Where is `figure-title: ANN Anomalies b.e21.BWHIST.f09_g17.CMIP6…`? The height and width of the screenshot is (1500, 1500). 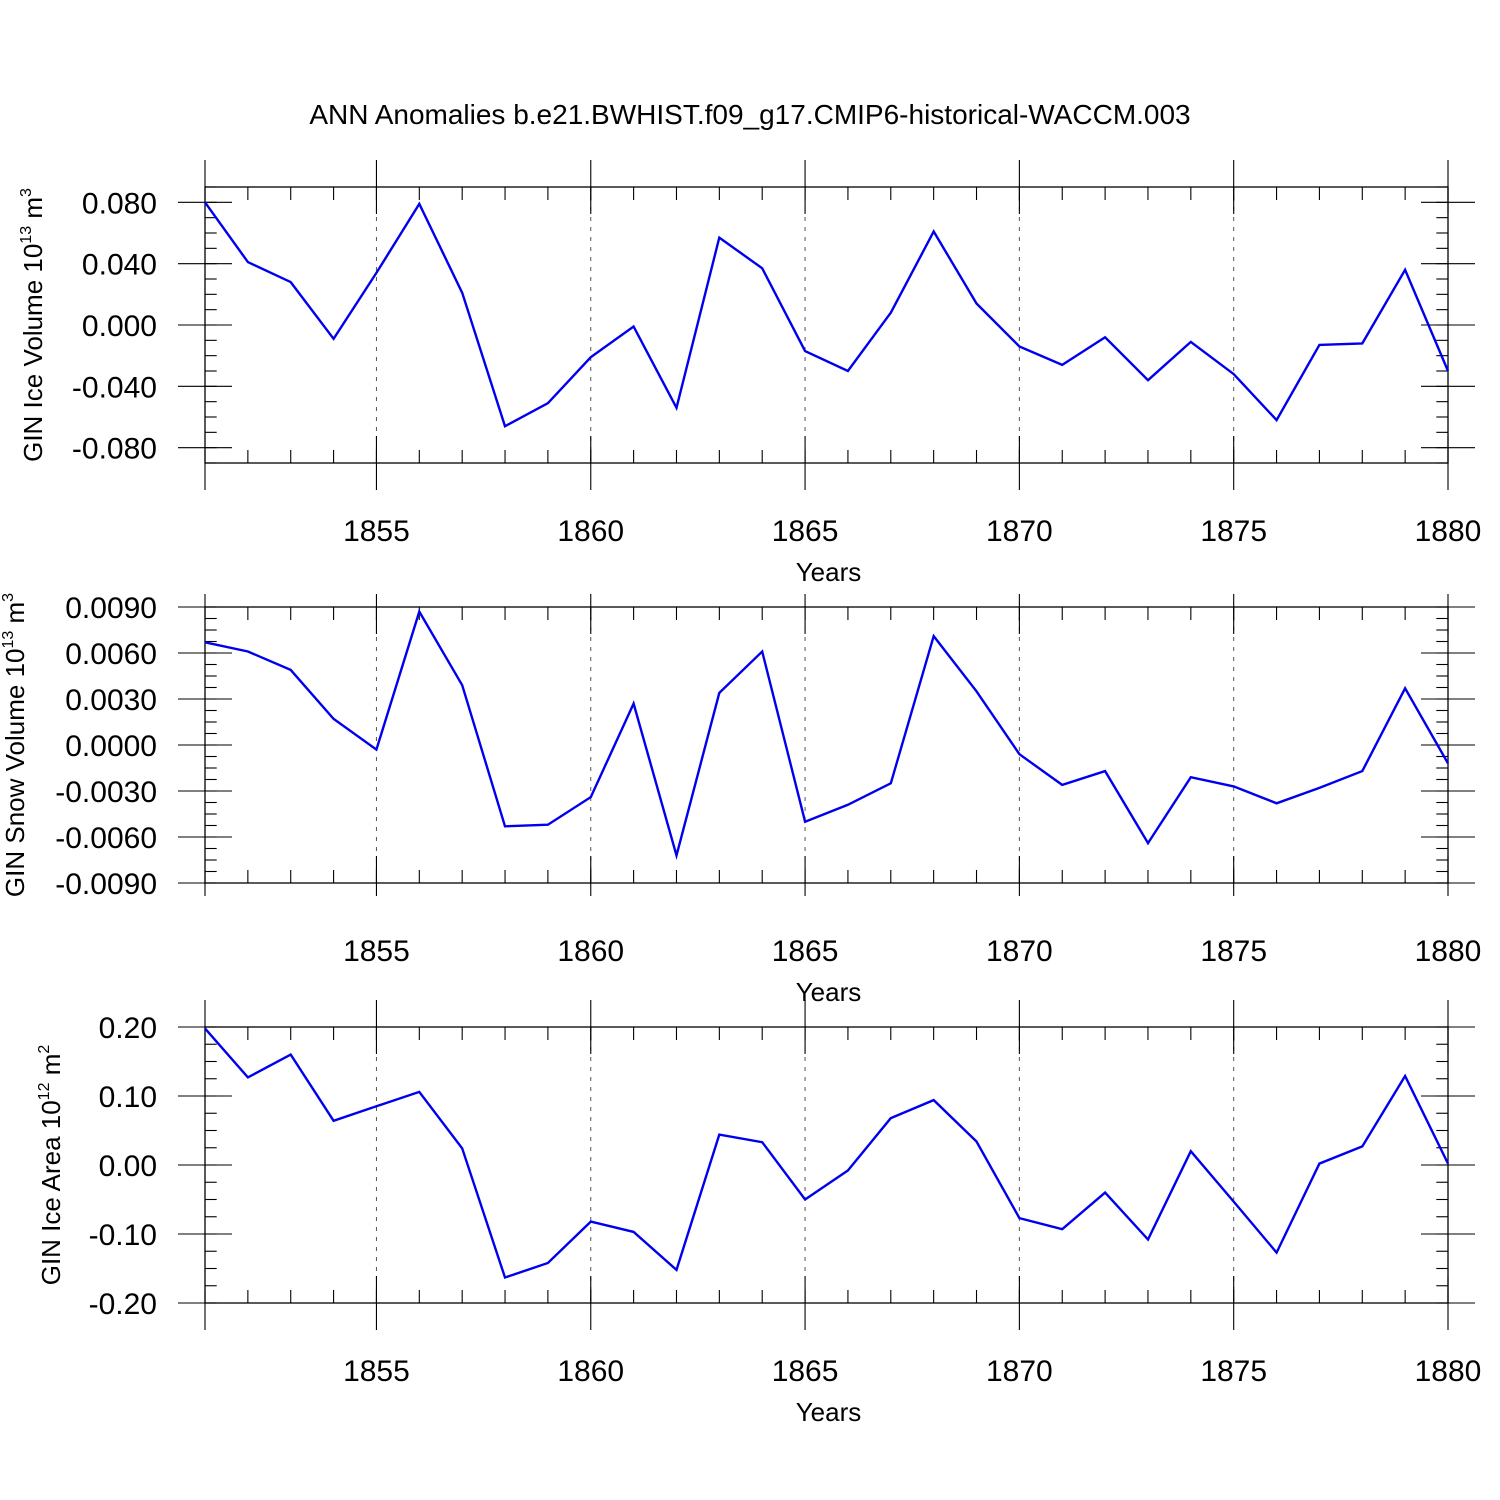
figure-title: ANN Anomalies b.e21.BWHIST.f09_g17.CMIP6… is located at coordinates (749, 114).